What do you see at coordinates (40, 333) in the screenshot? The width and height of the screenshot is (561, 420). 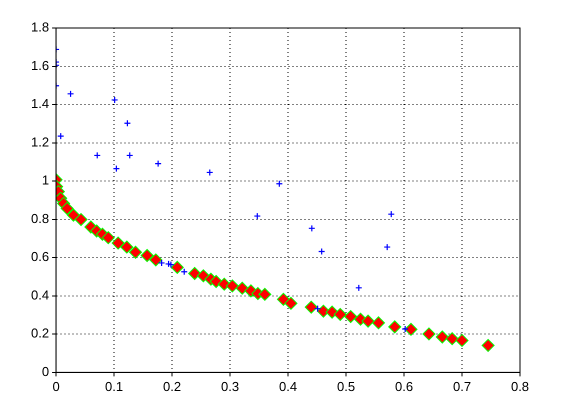 I see `y-tick-label: 0.2` at bounding box center [40, 333].